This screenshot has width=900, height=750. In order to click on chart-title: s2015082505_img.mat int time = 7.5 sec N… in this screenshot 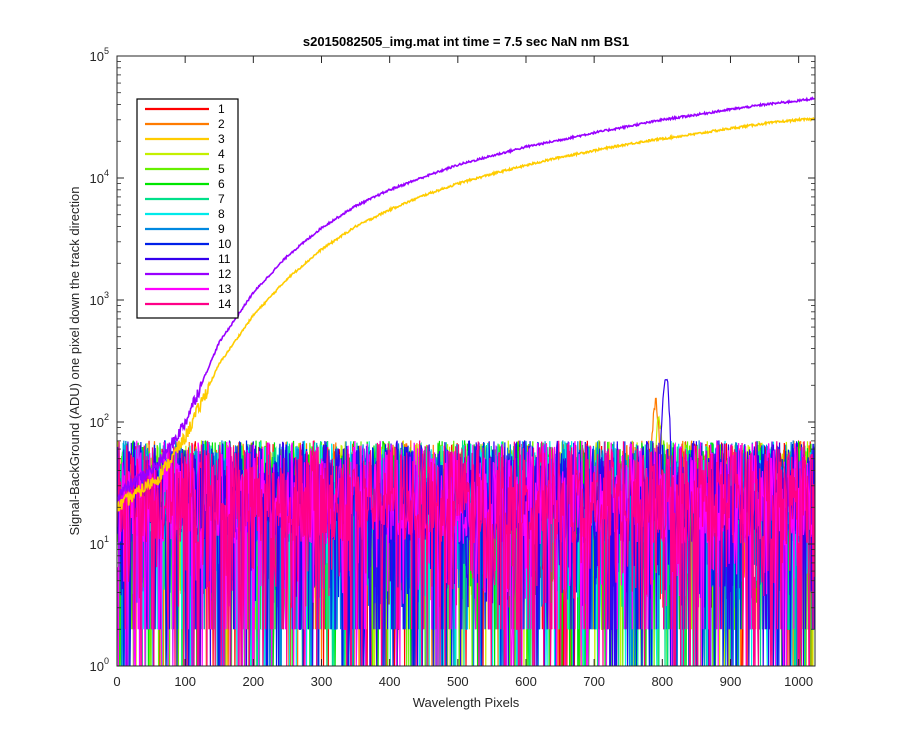, I will do `click(466, 41)`.